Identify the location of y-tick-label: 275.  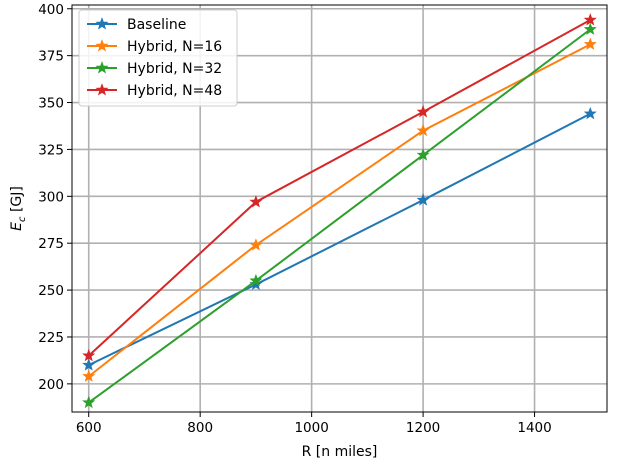
(51, 244).